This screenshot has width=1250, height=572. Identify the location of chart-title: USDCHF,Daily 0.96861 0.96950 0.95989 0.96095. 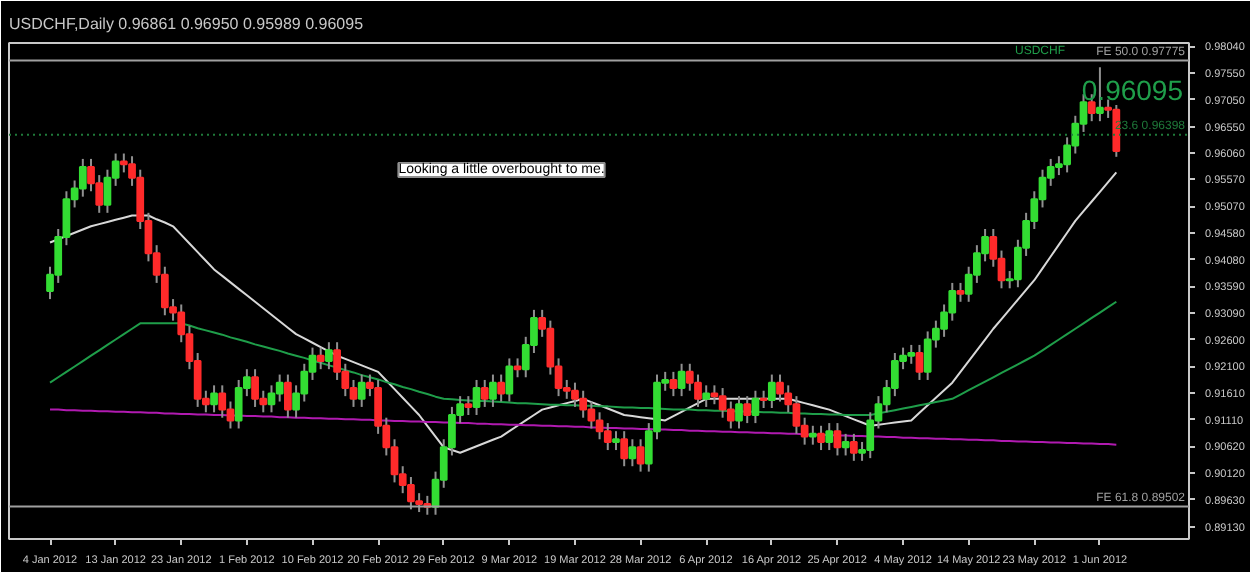
(187, 24).